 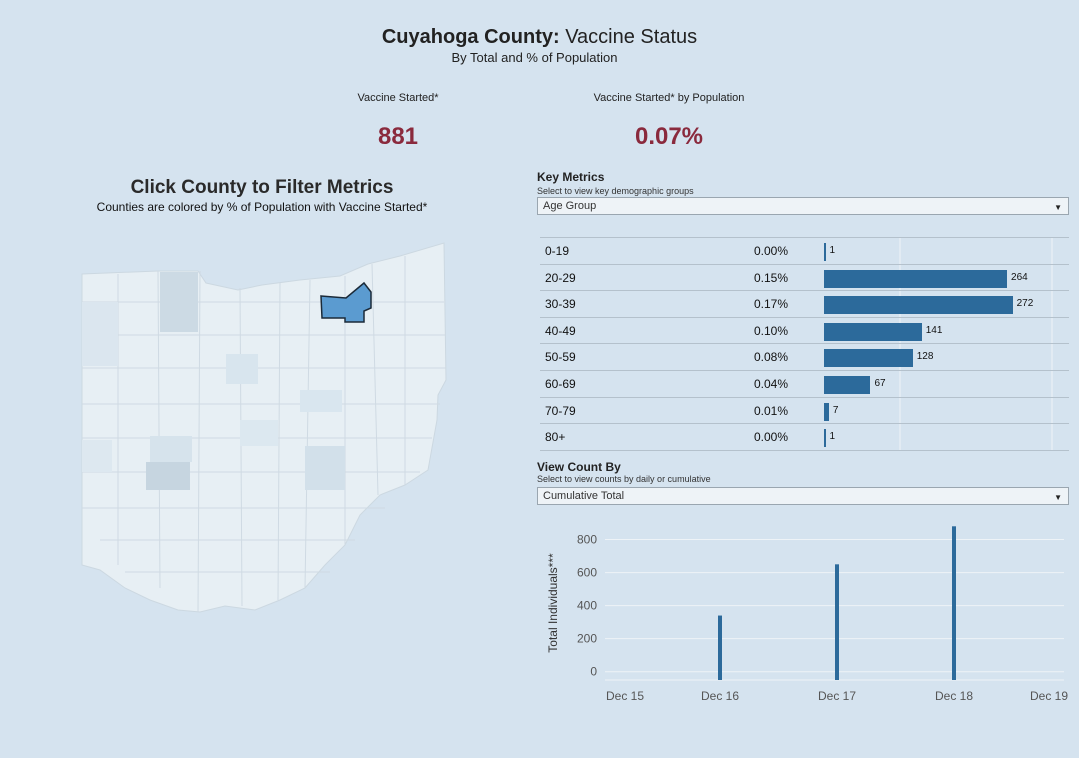 What do you see at coordinates (771, 384) in the screenshot?
I see `row-percent-label: 0.04%` at bounding box center [771, 384].